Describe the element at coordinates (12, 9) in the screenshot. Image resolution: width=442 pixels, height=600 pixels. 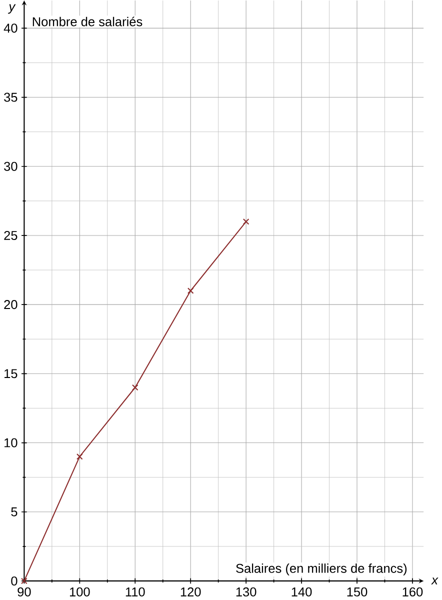
I see `text: y` at that location.